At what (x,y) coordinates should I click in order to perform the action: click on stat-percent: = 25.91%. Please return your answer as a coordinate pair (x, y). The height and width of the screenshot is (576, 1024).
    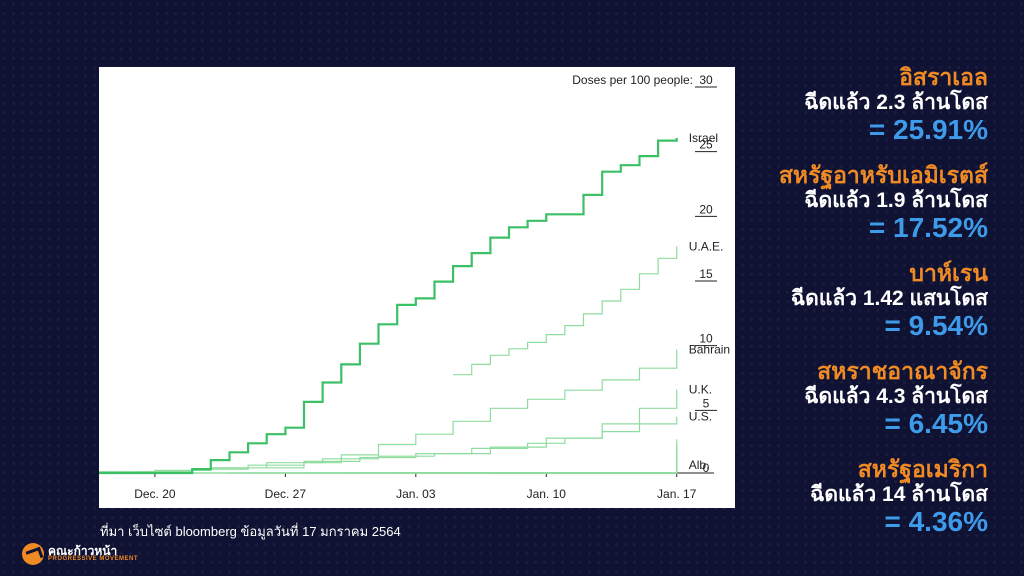
    Looking at the image, I should click on (928, 129).